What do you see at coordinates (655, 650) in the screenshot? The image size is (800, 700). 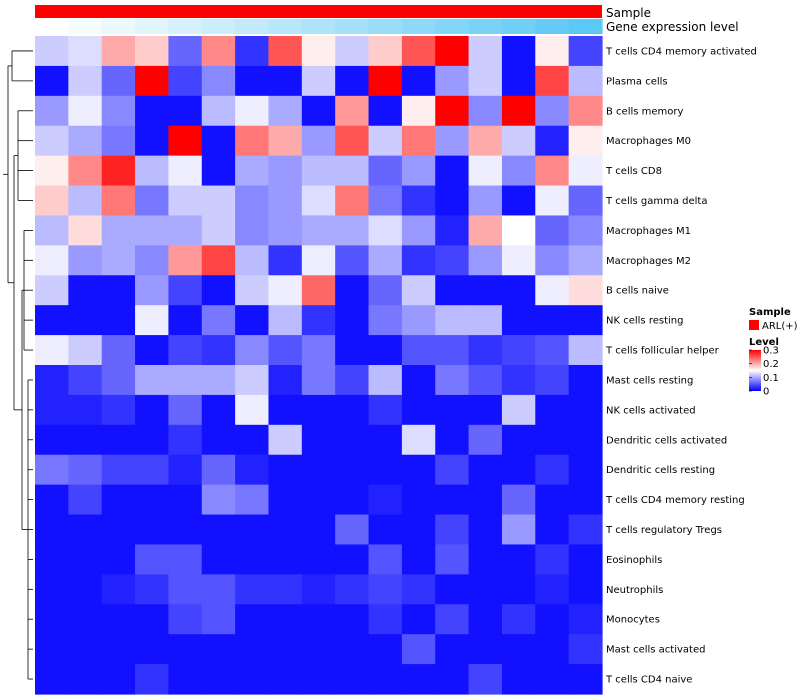 I see `row-label-mast-cells-activated: Mast cells activated` at bounding box center [655, 650].